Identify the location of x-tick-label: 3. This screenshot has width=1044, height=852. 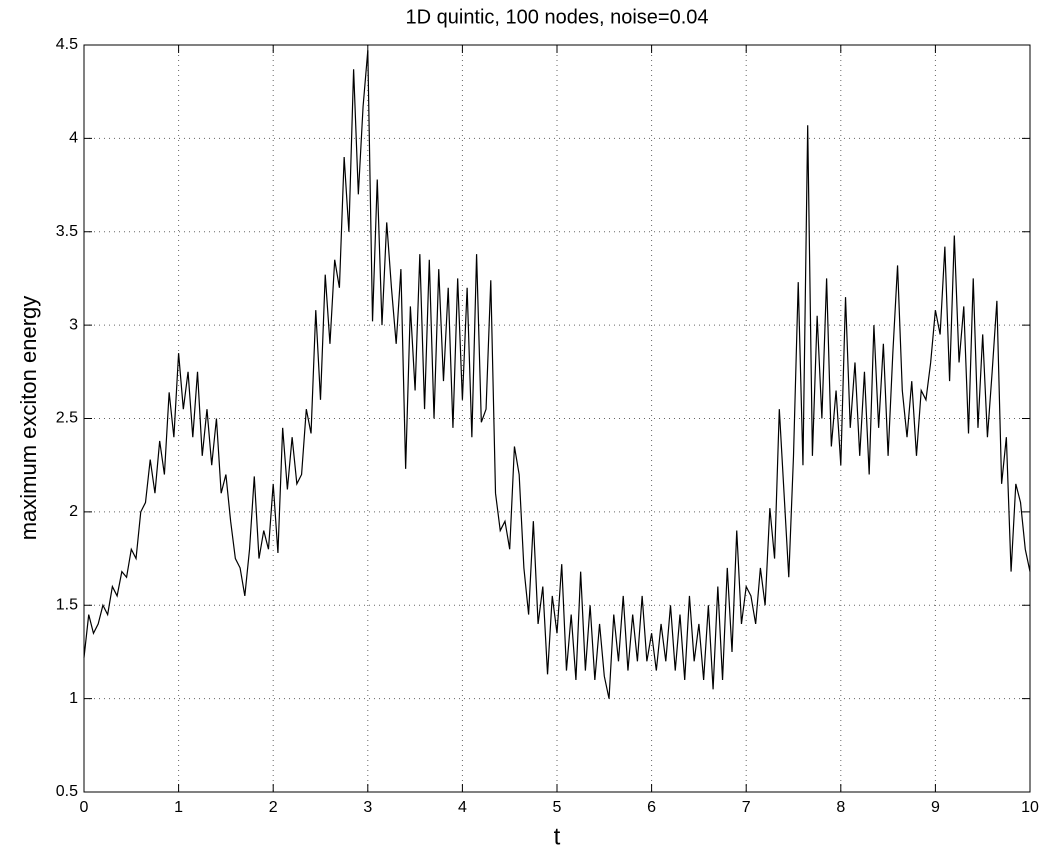
(367, 807).